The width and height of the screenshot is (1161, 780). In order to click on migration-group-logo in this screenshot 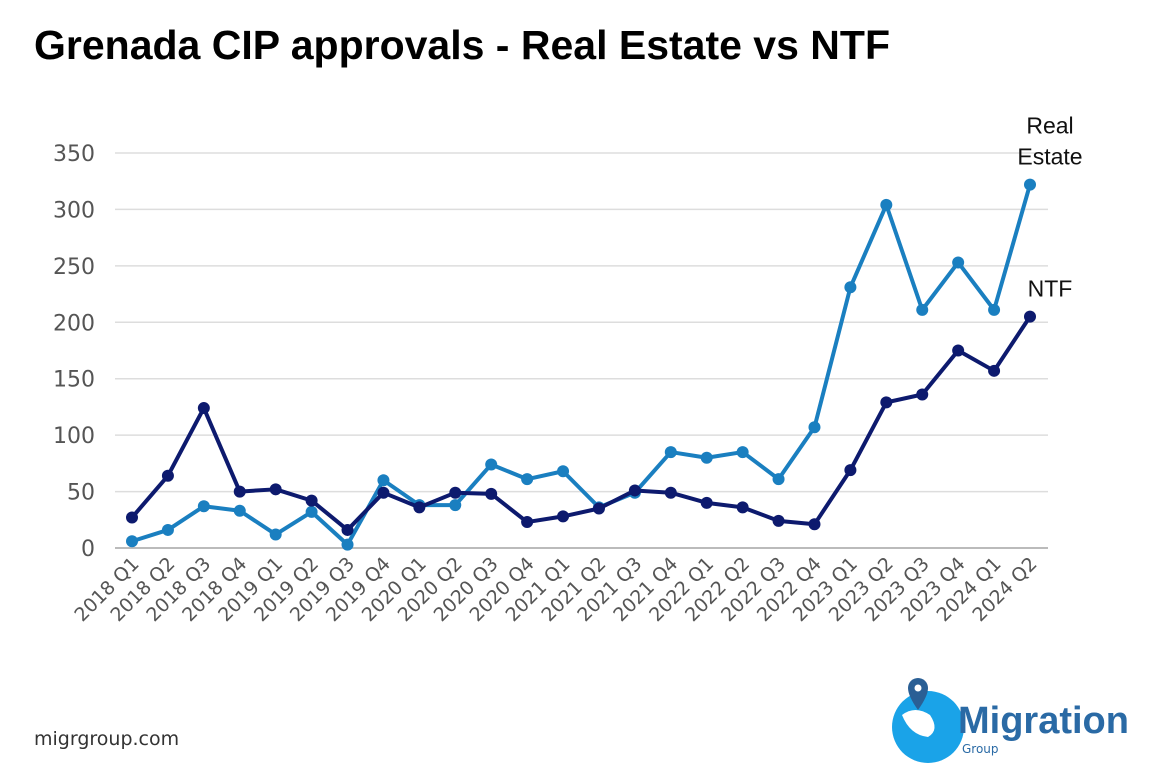, I will do `click(928, 720)`.